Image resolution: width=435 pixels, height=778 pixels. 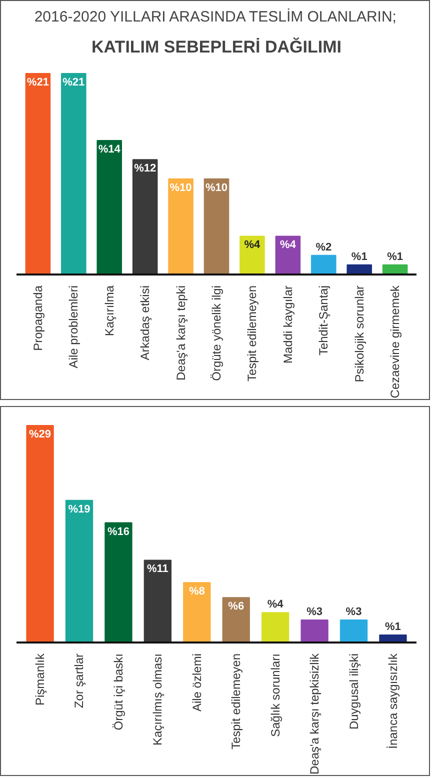 I want to click on chart-title: 2016-2020 YILLARI ARASINDA TESLİM OLANLARIN;, so click(x=215, y=17).